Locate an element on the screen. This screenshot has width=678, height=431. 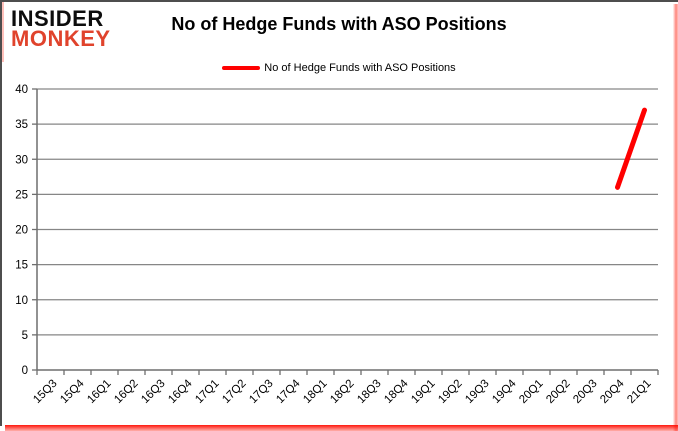
x-tick-label: 16Q4 is located at coordinates (180, 391).